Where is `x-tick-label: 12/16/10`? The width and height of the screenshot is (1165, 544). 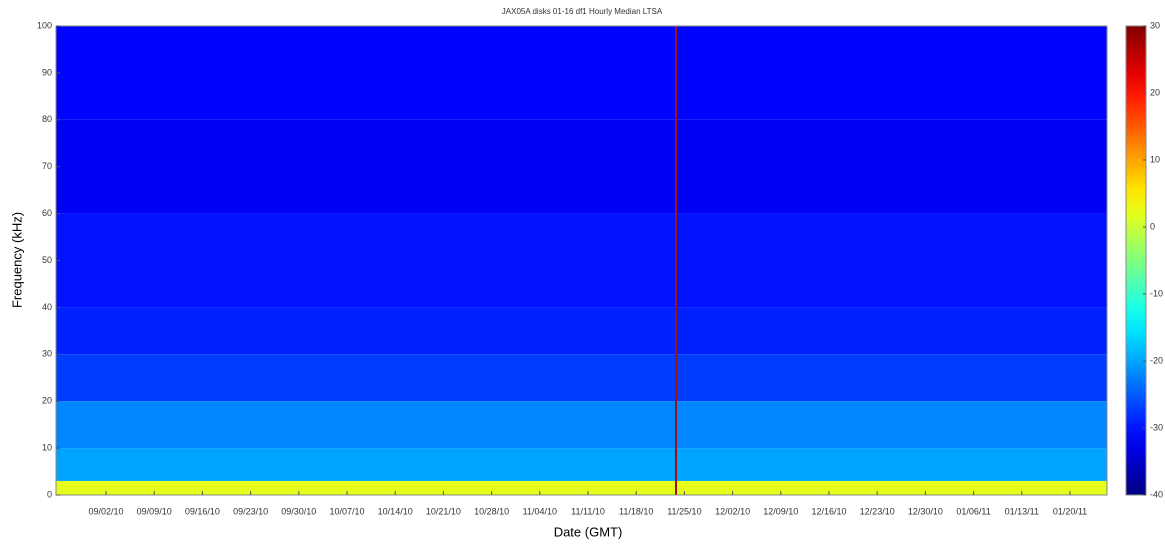
x-tick-label: 12/16/10 is located at coordinates (828, 511).